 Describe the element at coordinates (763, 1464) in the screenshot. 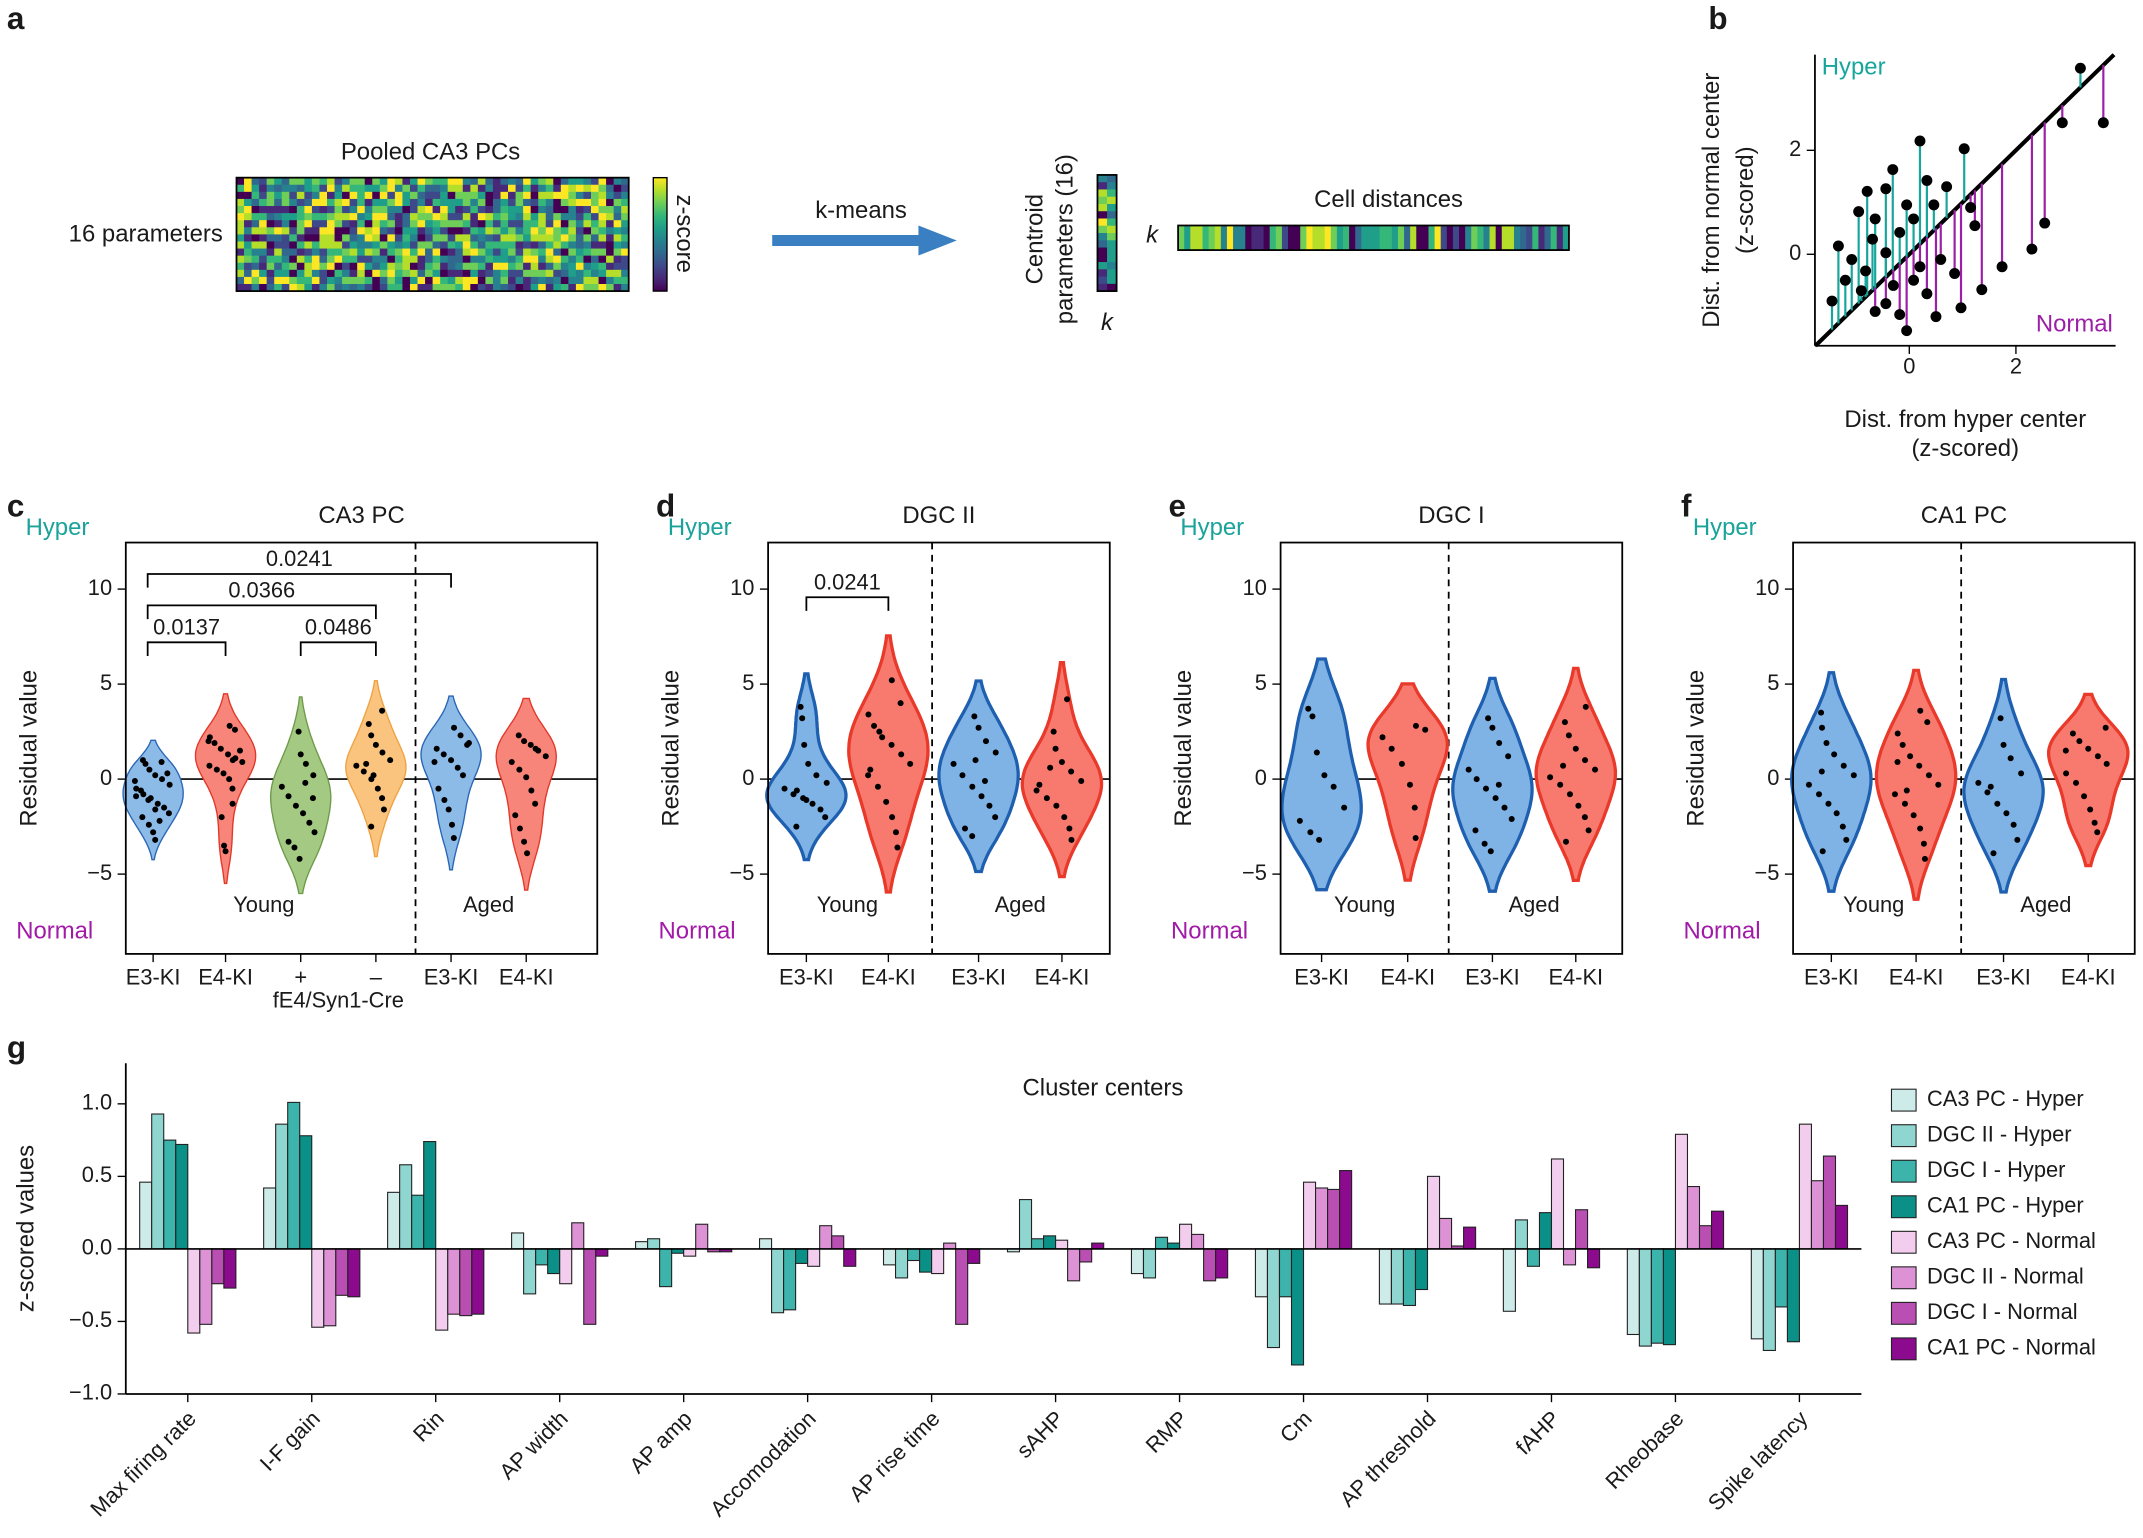

I see `x-tick-label: Accomodation` at that location.